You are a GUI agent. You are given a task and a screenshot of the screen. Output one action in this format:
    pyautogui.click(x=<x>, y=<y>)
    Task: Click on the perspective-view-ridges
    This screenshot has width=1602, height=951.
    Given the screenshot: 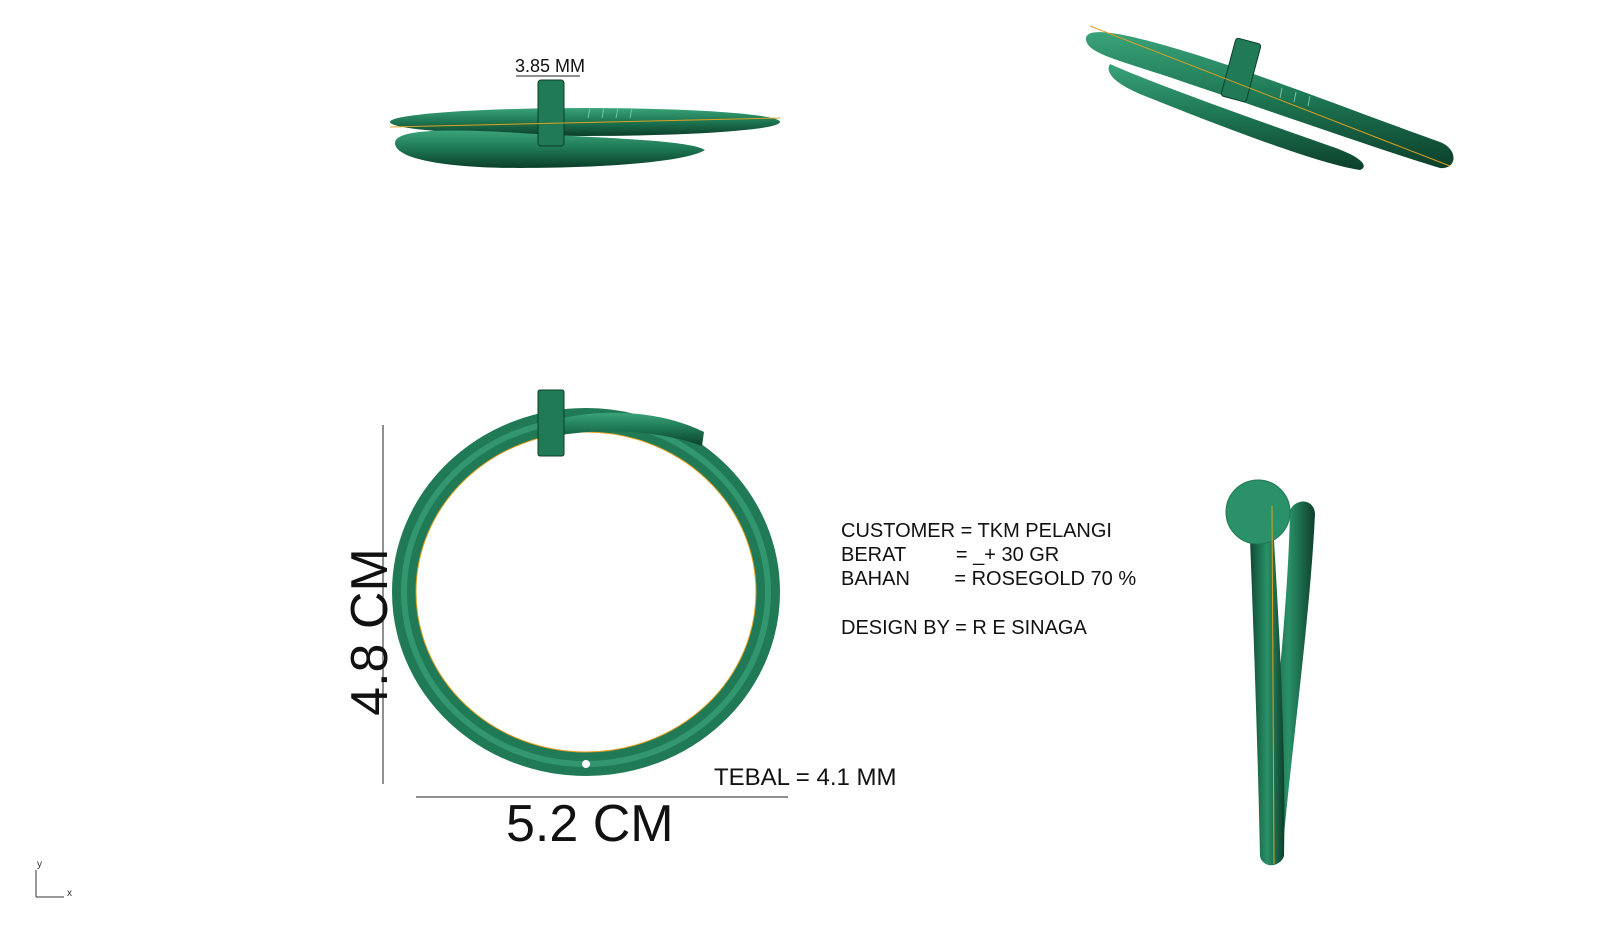 What is the action you would take?
    pyautogui.click(x=1295, y=97)
    